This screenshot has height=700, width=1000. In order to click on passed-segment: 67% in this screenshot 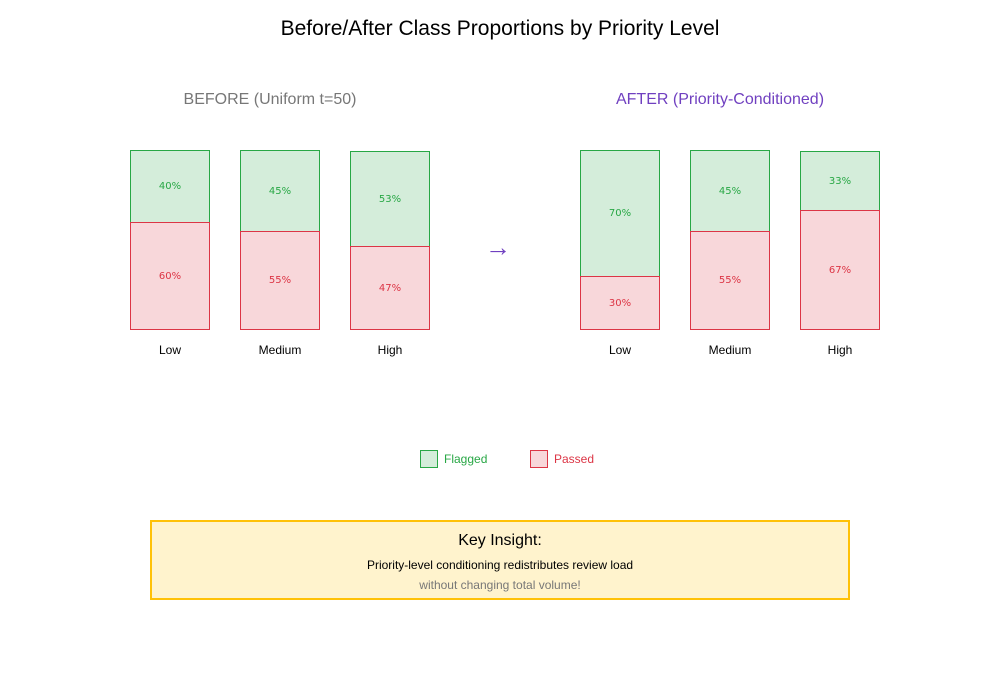, I will do `click(840, 270)`.